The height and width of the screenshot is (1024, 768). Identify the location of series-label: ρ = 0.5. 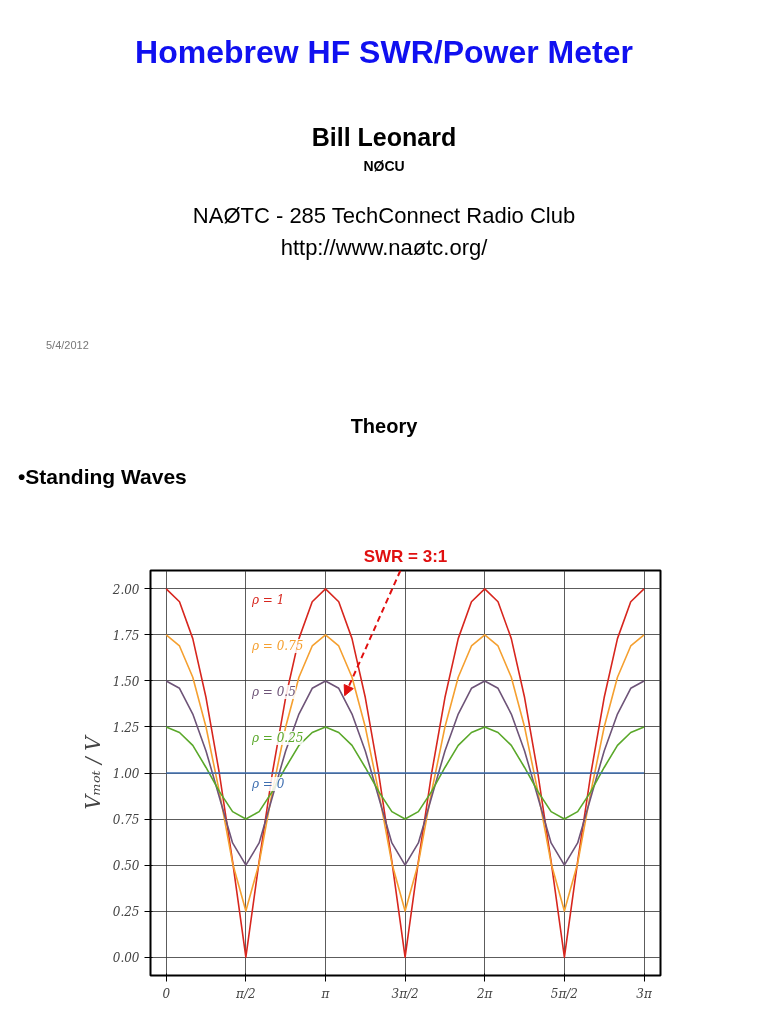
(273, 691).